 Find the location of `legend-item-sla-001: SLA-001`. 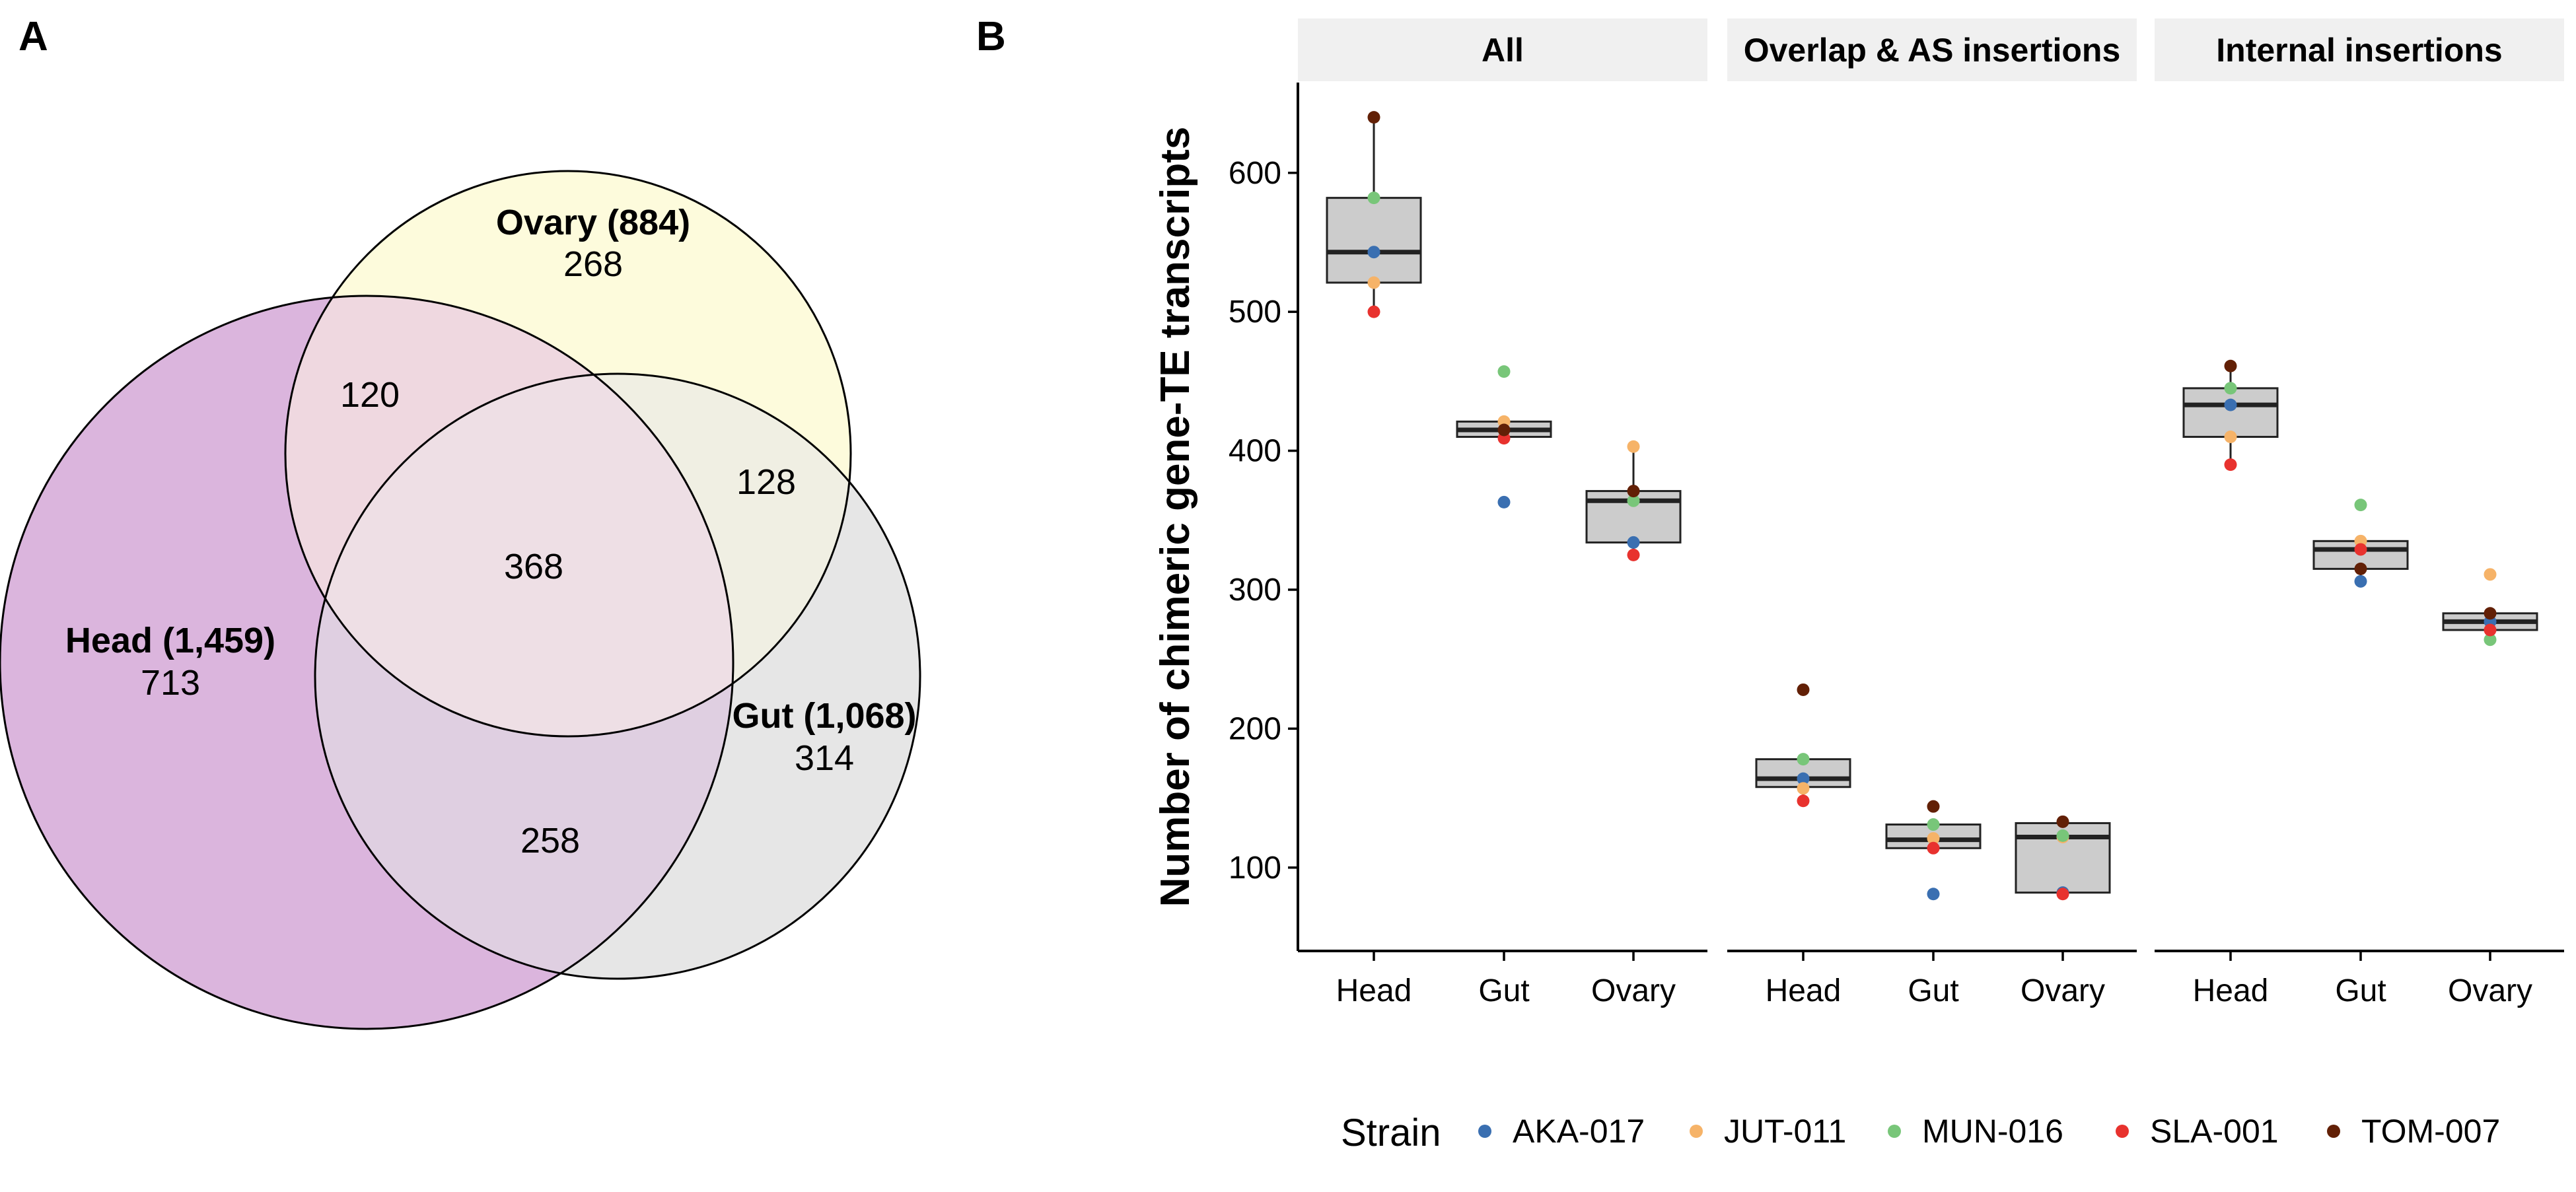

legend-item-sla-001: SLA-001 is located at coordinates (2197, 1131).